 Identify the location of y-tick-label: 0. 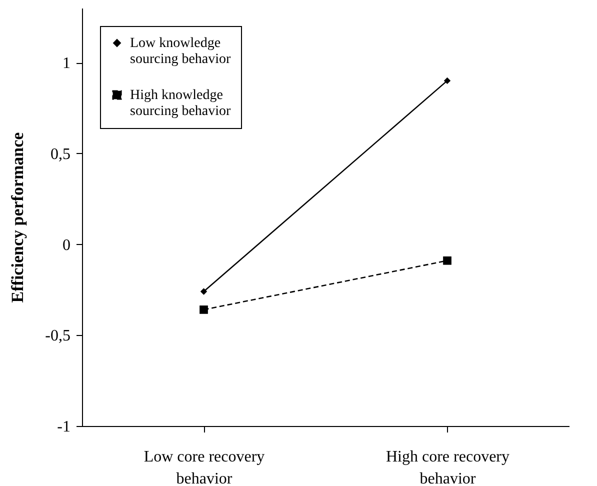
(66, 245).